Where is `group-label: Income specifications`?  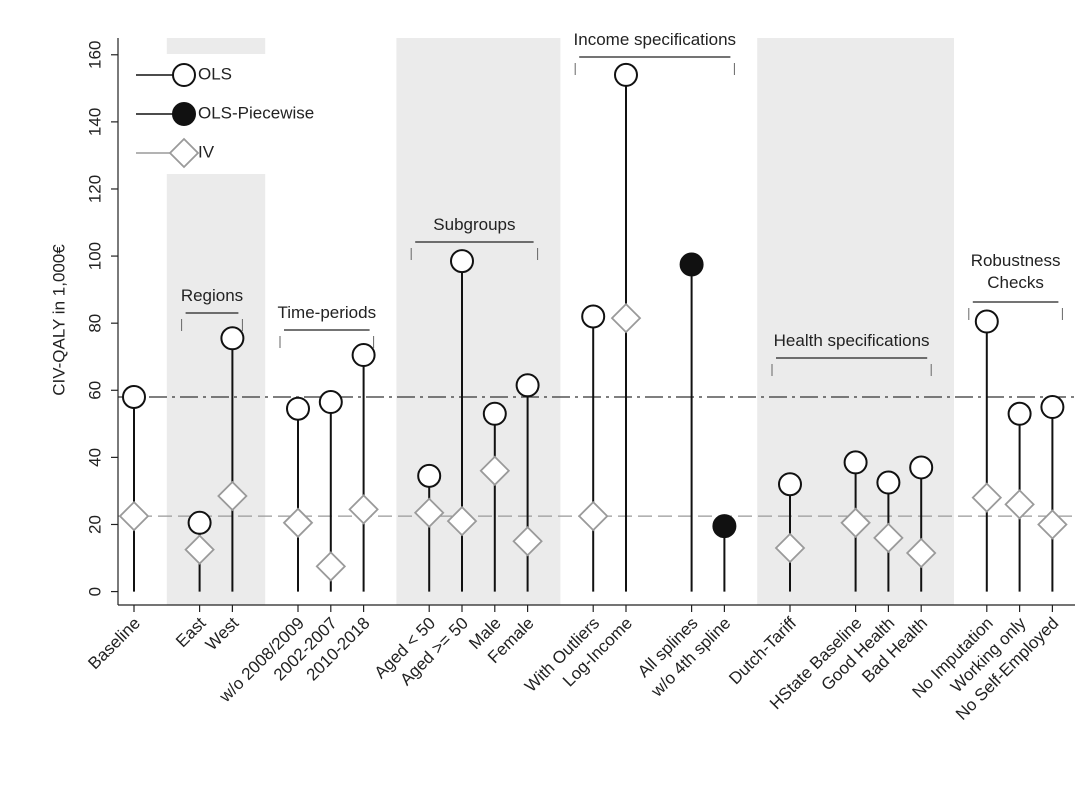 group-label: Income specifications is located at coordinates (655, 39).